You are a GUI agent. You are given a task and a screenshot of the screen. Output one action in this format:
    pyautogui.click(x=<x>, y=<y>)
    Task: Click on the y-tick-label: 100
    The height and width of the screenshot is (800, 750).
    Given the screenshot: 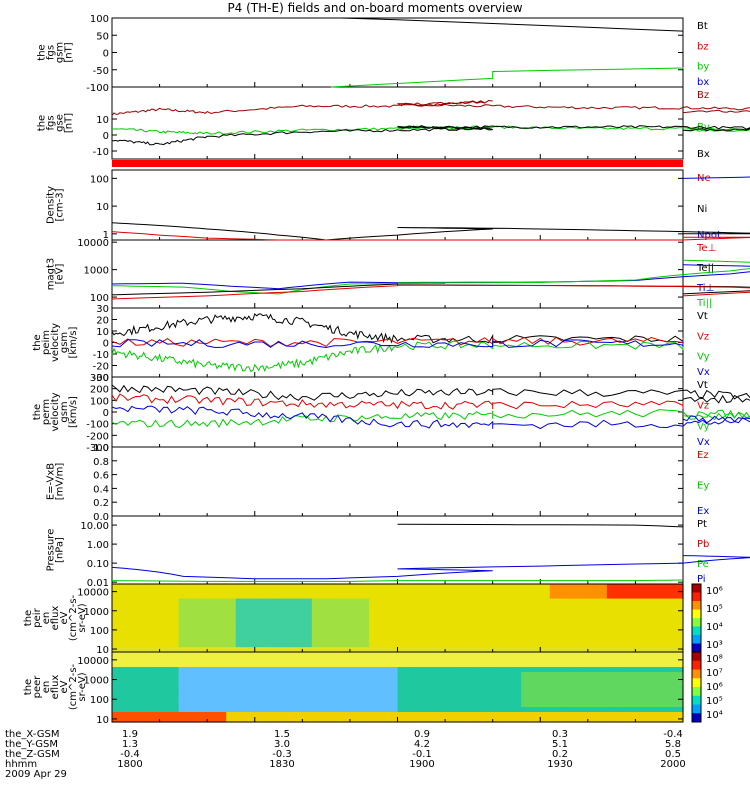 What is the action you would take?
    pyautogui.click(x=99, y=401)
    